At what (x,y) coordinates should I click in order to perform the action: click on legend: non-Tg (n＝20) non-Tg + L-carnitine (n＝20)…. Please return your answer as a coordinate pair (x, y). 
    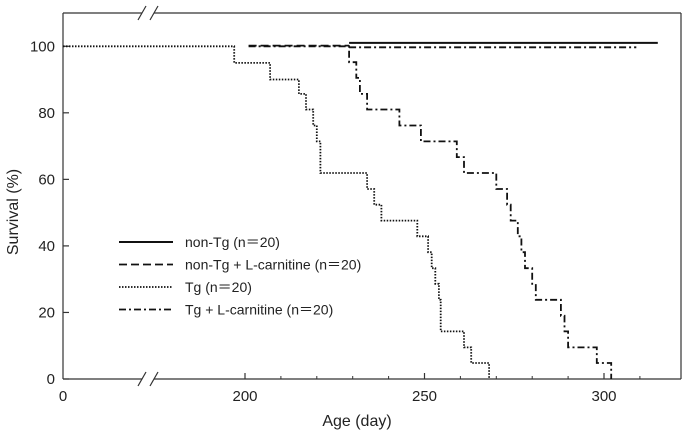
    Looking at the image, I should click on (240, 276).